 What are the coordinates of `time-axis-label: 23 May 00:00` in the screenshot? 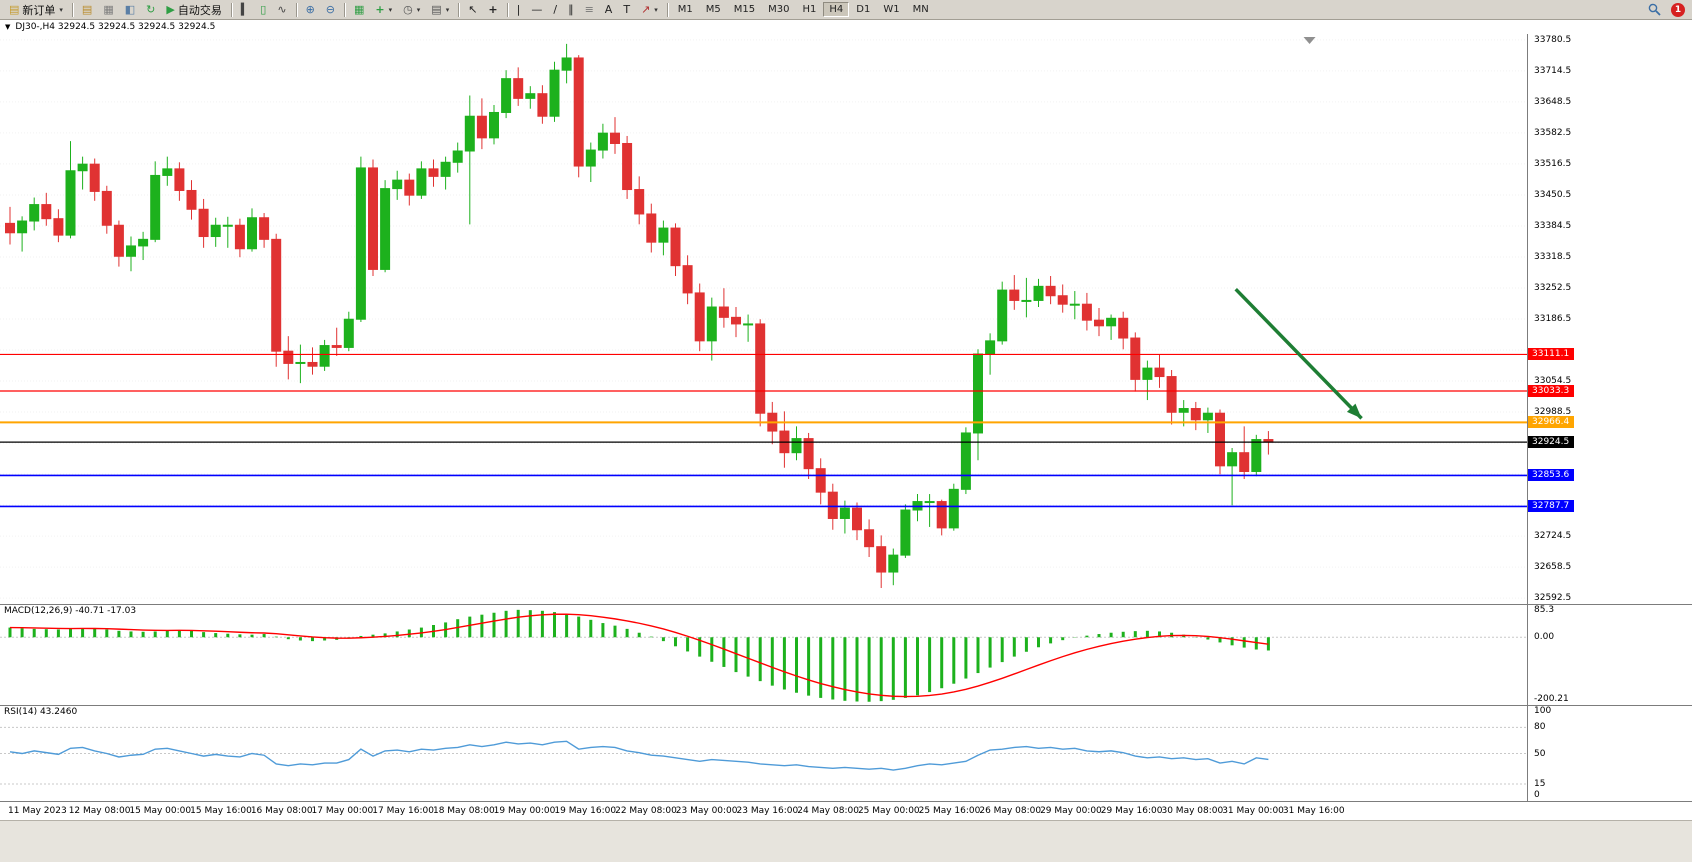 It's located at (706, 811).